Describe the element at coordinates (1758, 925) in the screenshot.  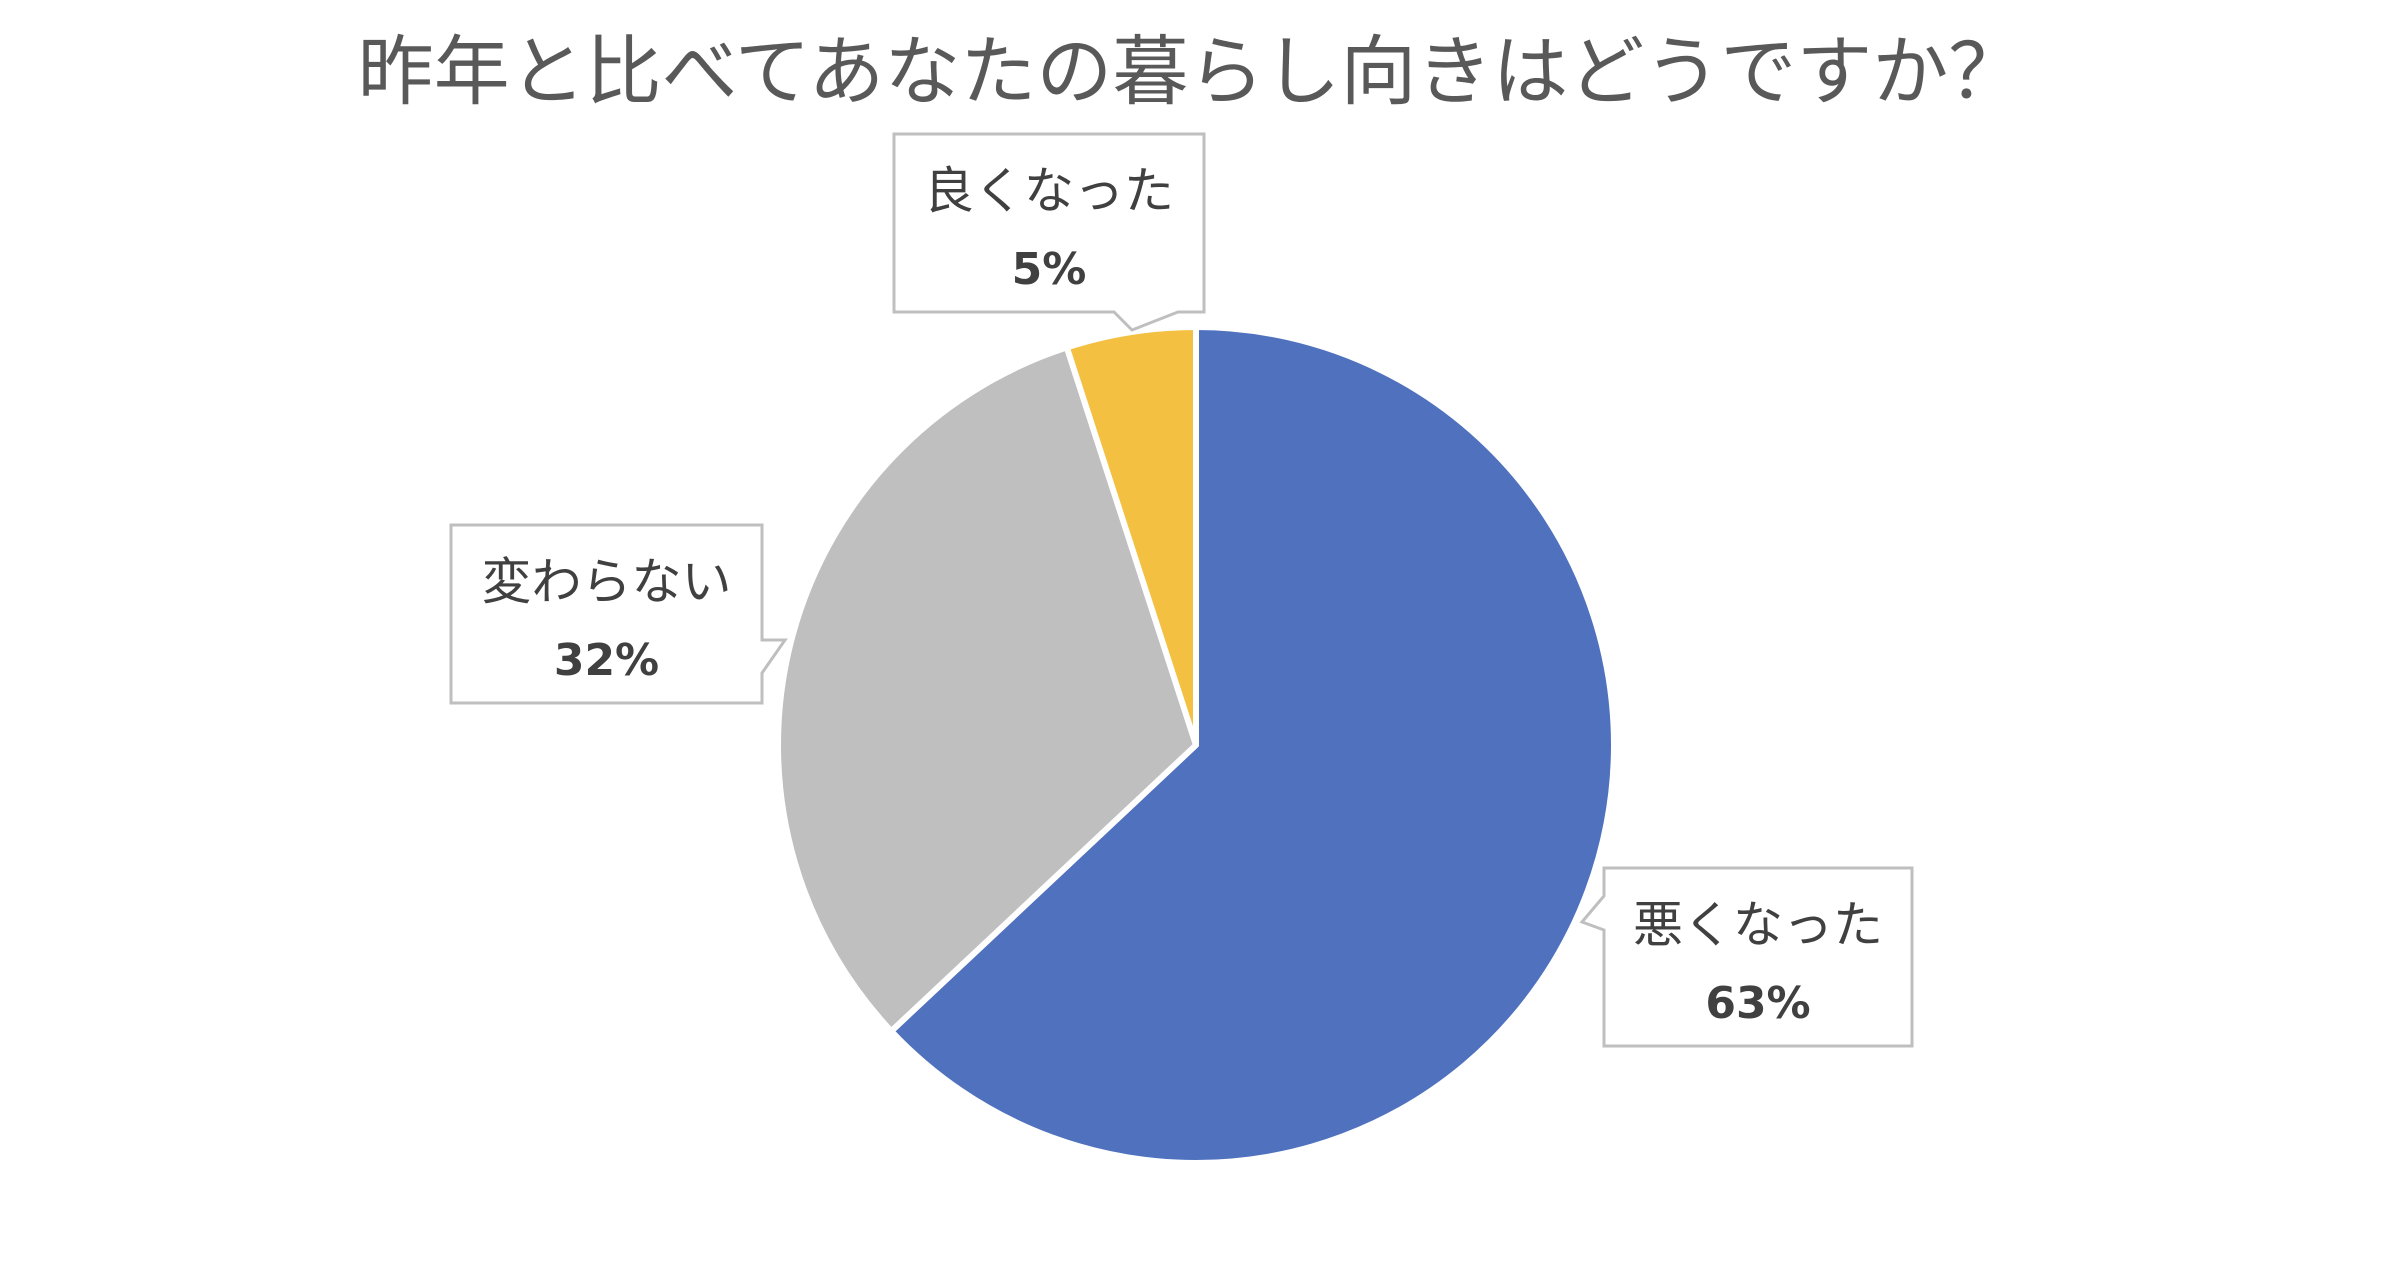
I see `data-label-category: 悪くなった` at that location.